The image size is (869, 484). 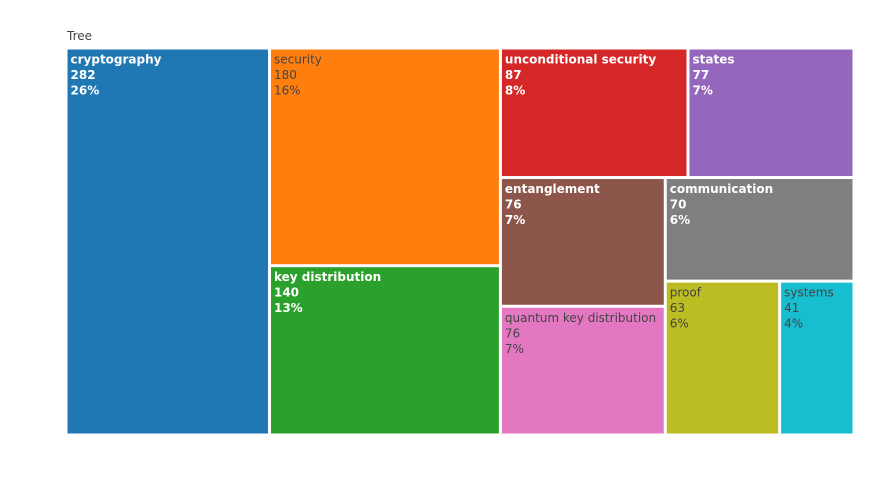 What do you see at coordinates (116, 60) in the screenshot?
I see `tile-label: cryptography` at bounding box center [116, 60].